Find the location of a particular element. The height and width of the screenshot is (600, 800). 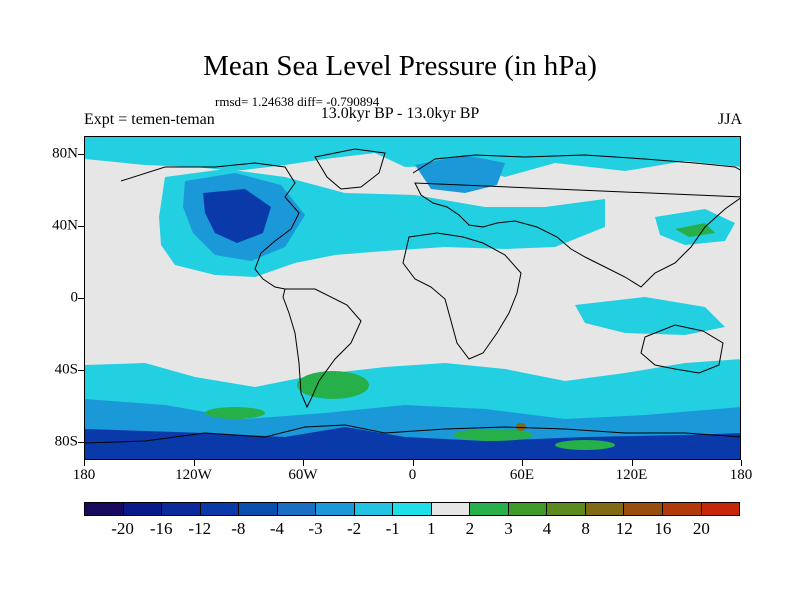

lon-label: 120E is located at coordinates (631, 475).